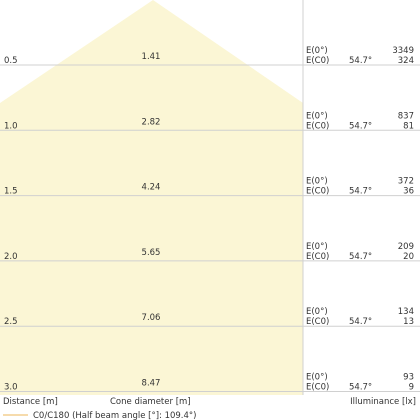 This screenshot has height=420, width=420. I want to click on cone-diameter-value: 1.41, so click(151, 57).